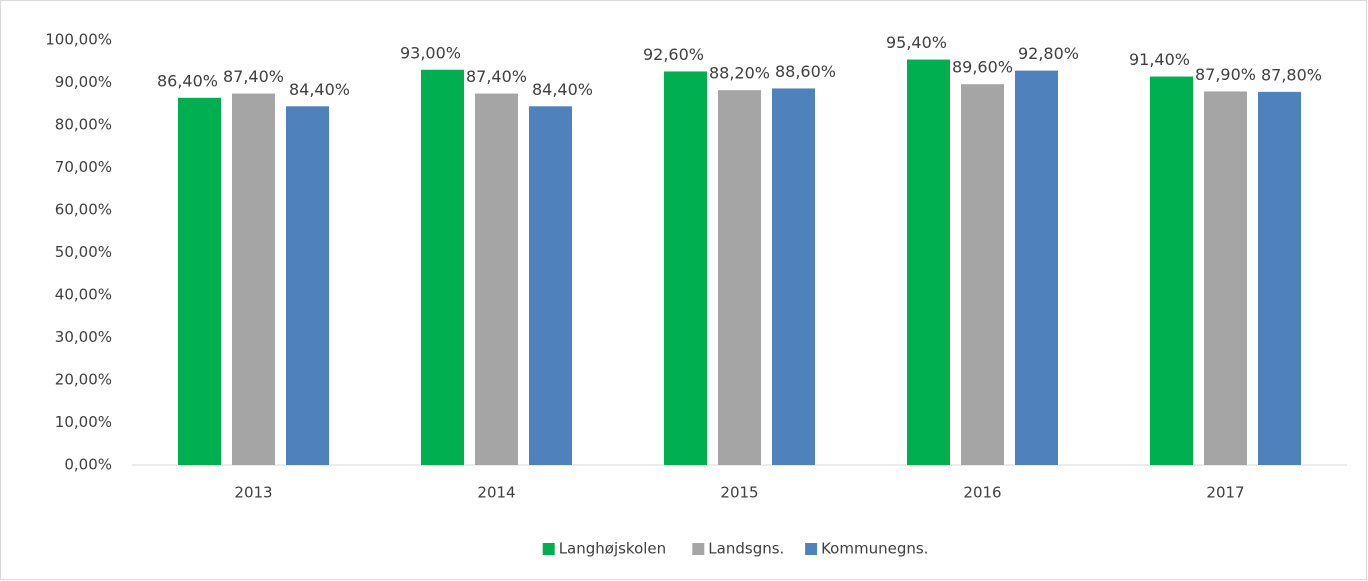 The height and width of the screenshot is (581, 1368). What do you see at coordinates (1225, 493) in the screenshot?
I see `x-tick-label: 2017` at bounding box center [1225, 493].